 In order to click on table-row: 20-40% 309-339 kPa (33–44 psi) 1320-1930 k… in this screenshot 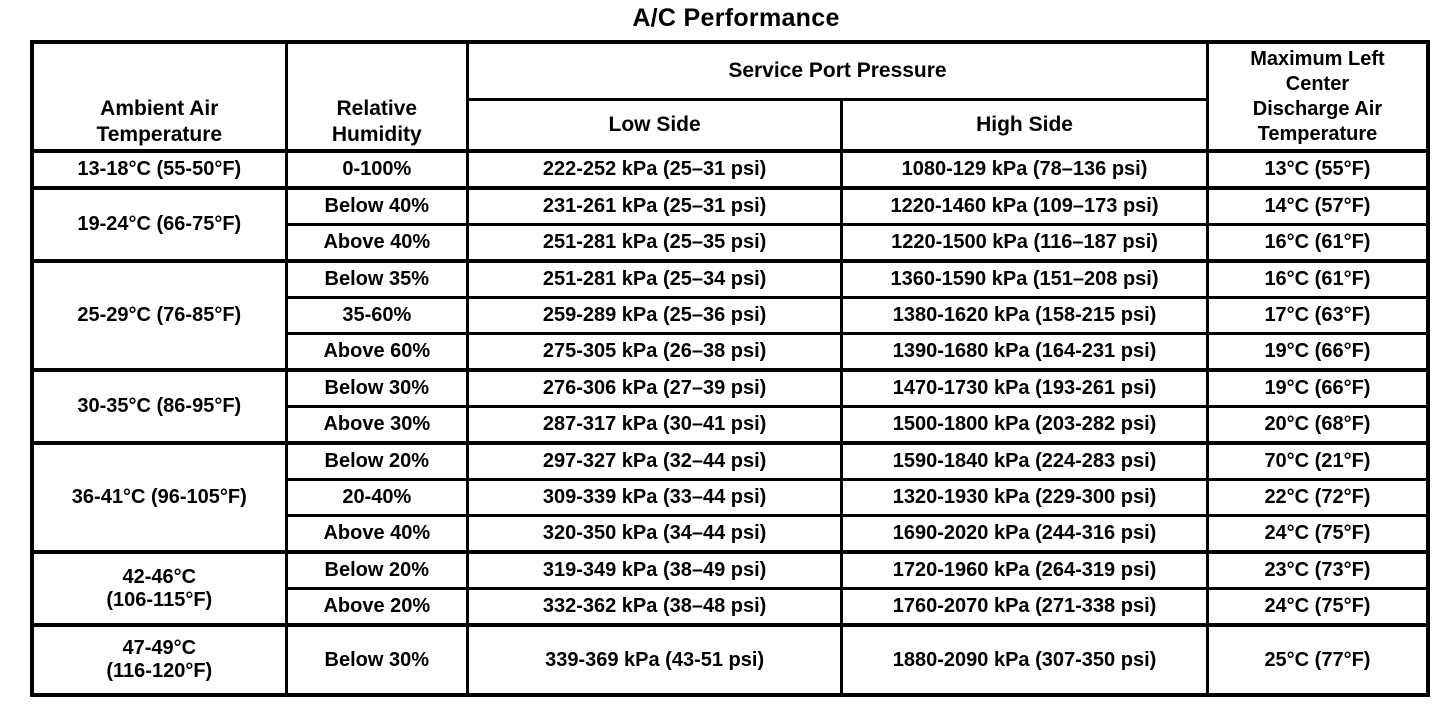, I will do `click(731, 497)`.